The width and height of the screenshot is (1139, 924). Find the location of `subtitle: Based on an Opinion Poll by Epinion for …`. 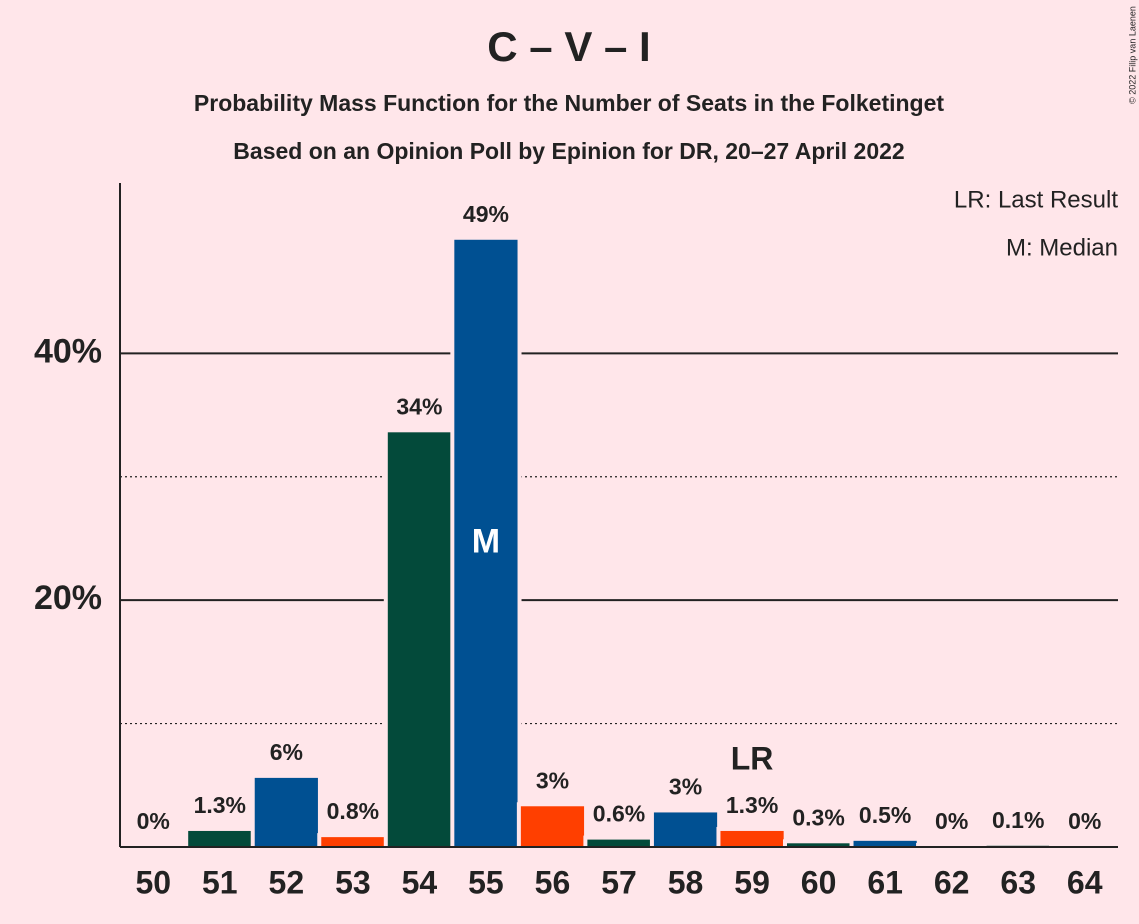

subtitle: Based on an Opinion Poll by Epinion for … is located at coordinates (568, 151).